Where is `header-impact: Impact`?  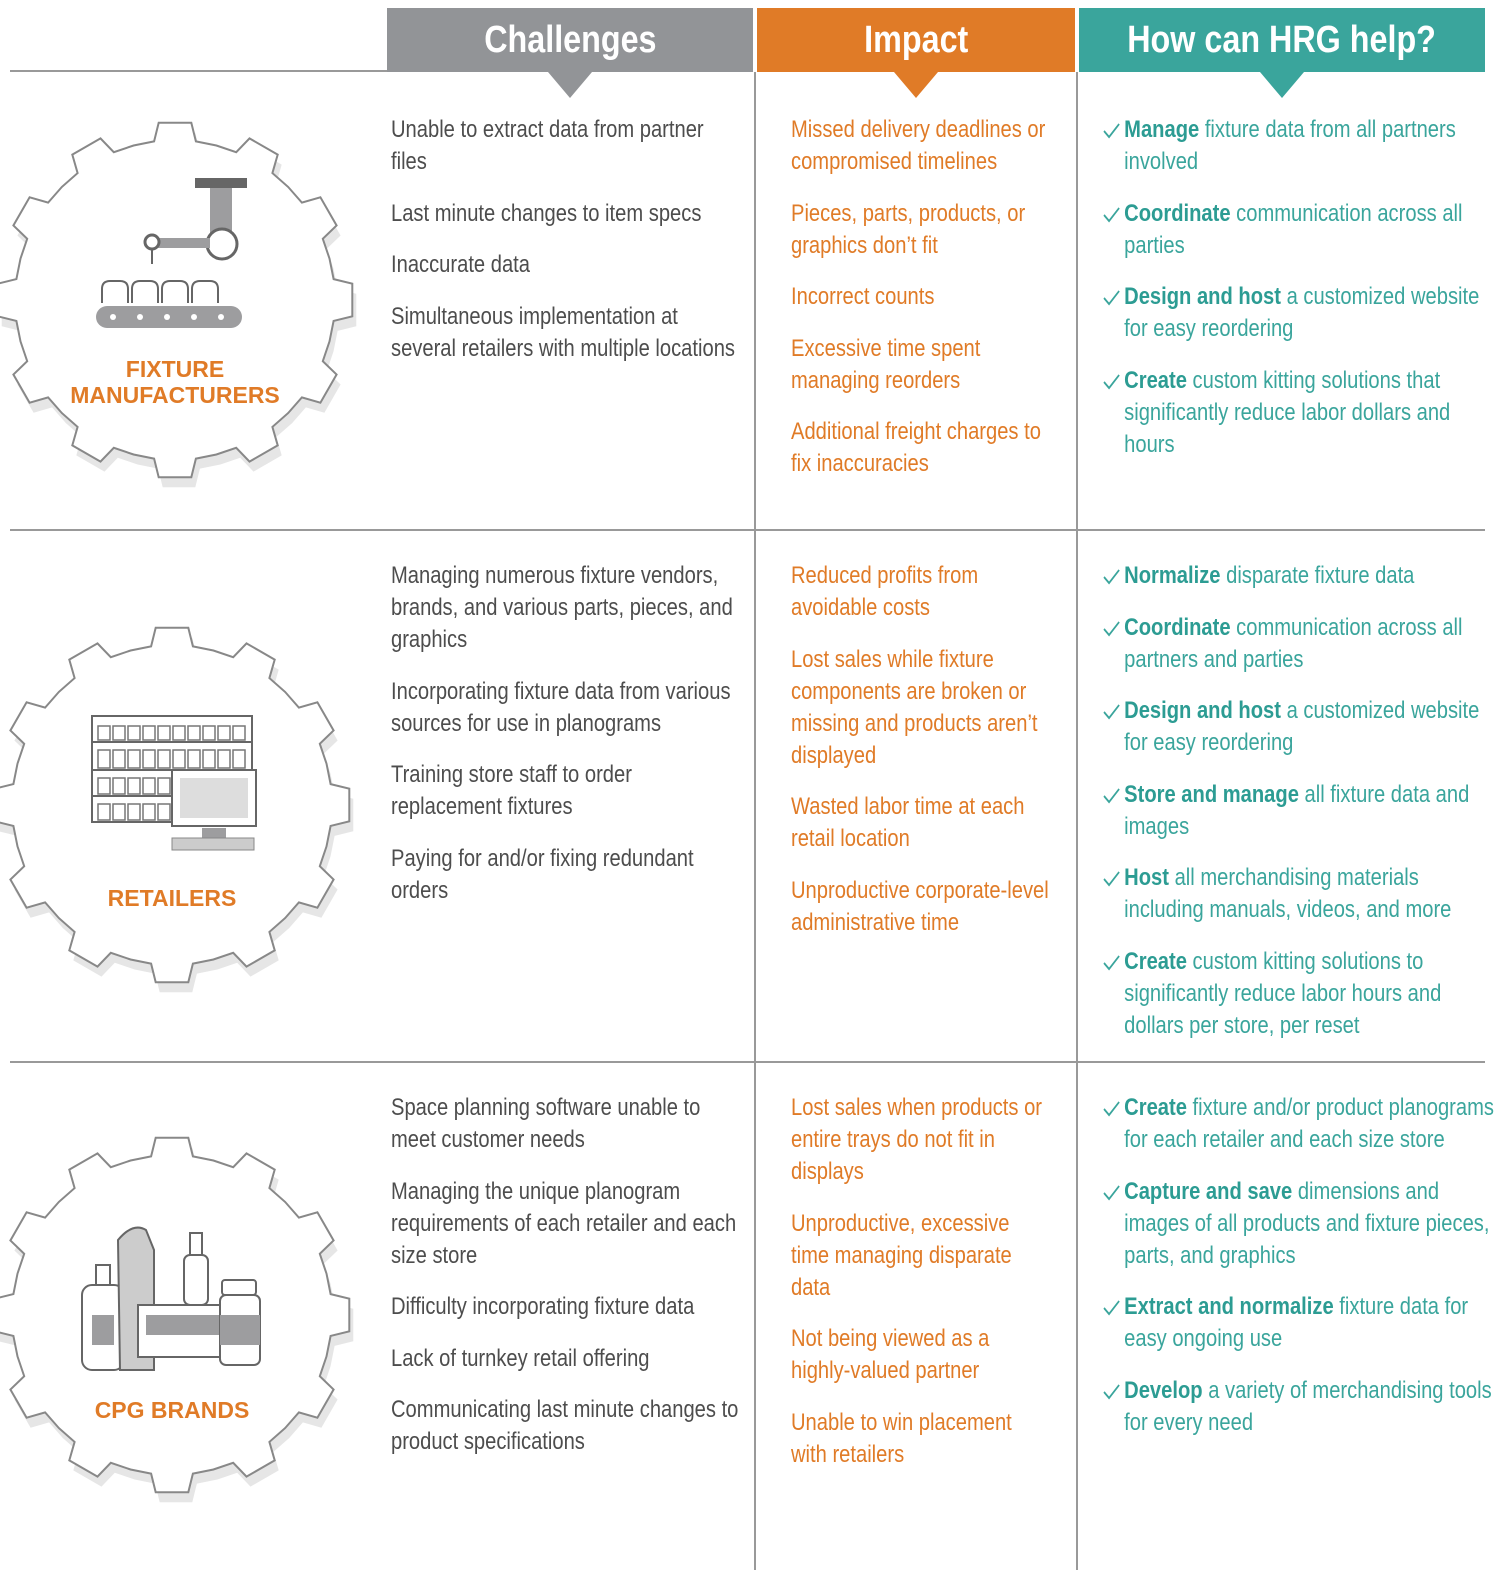 header-impact: Impact is located at coordinates (916, 40).